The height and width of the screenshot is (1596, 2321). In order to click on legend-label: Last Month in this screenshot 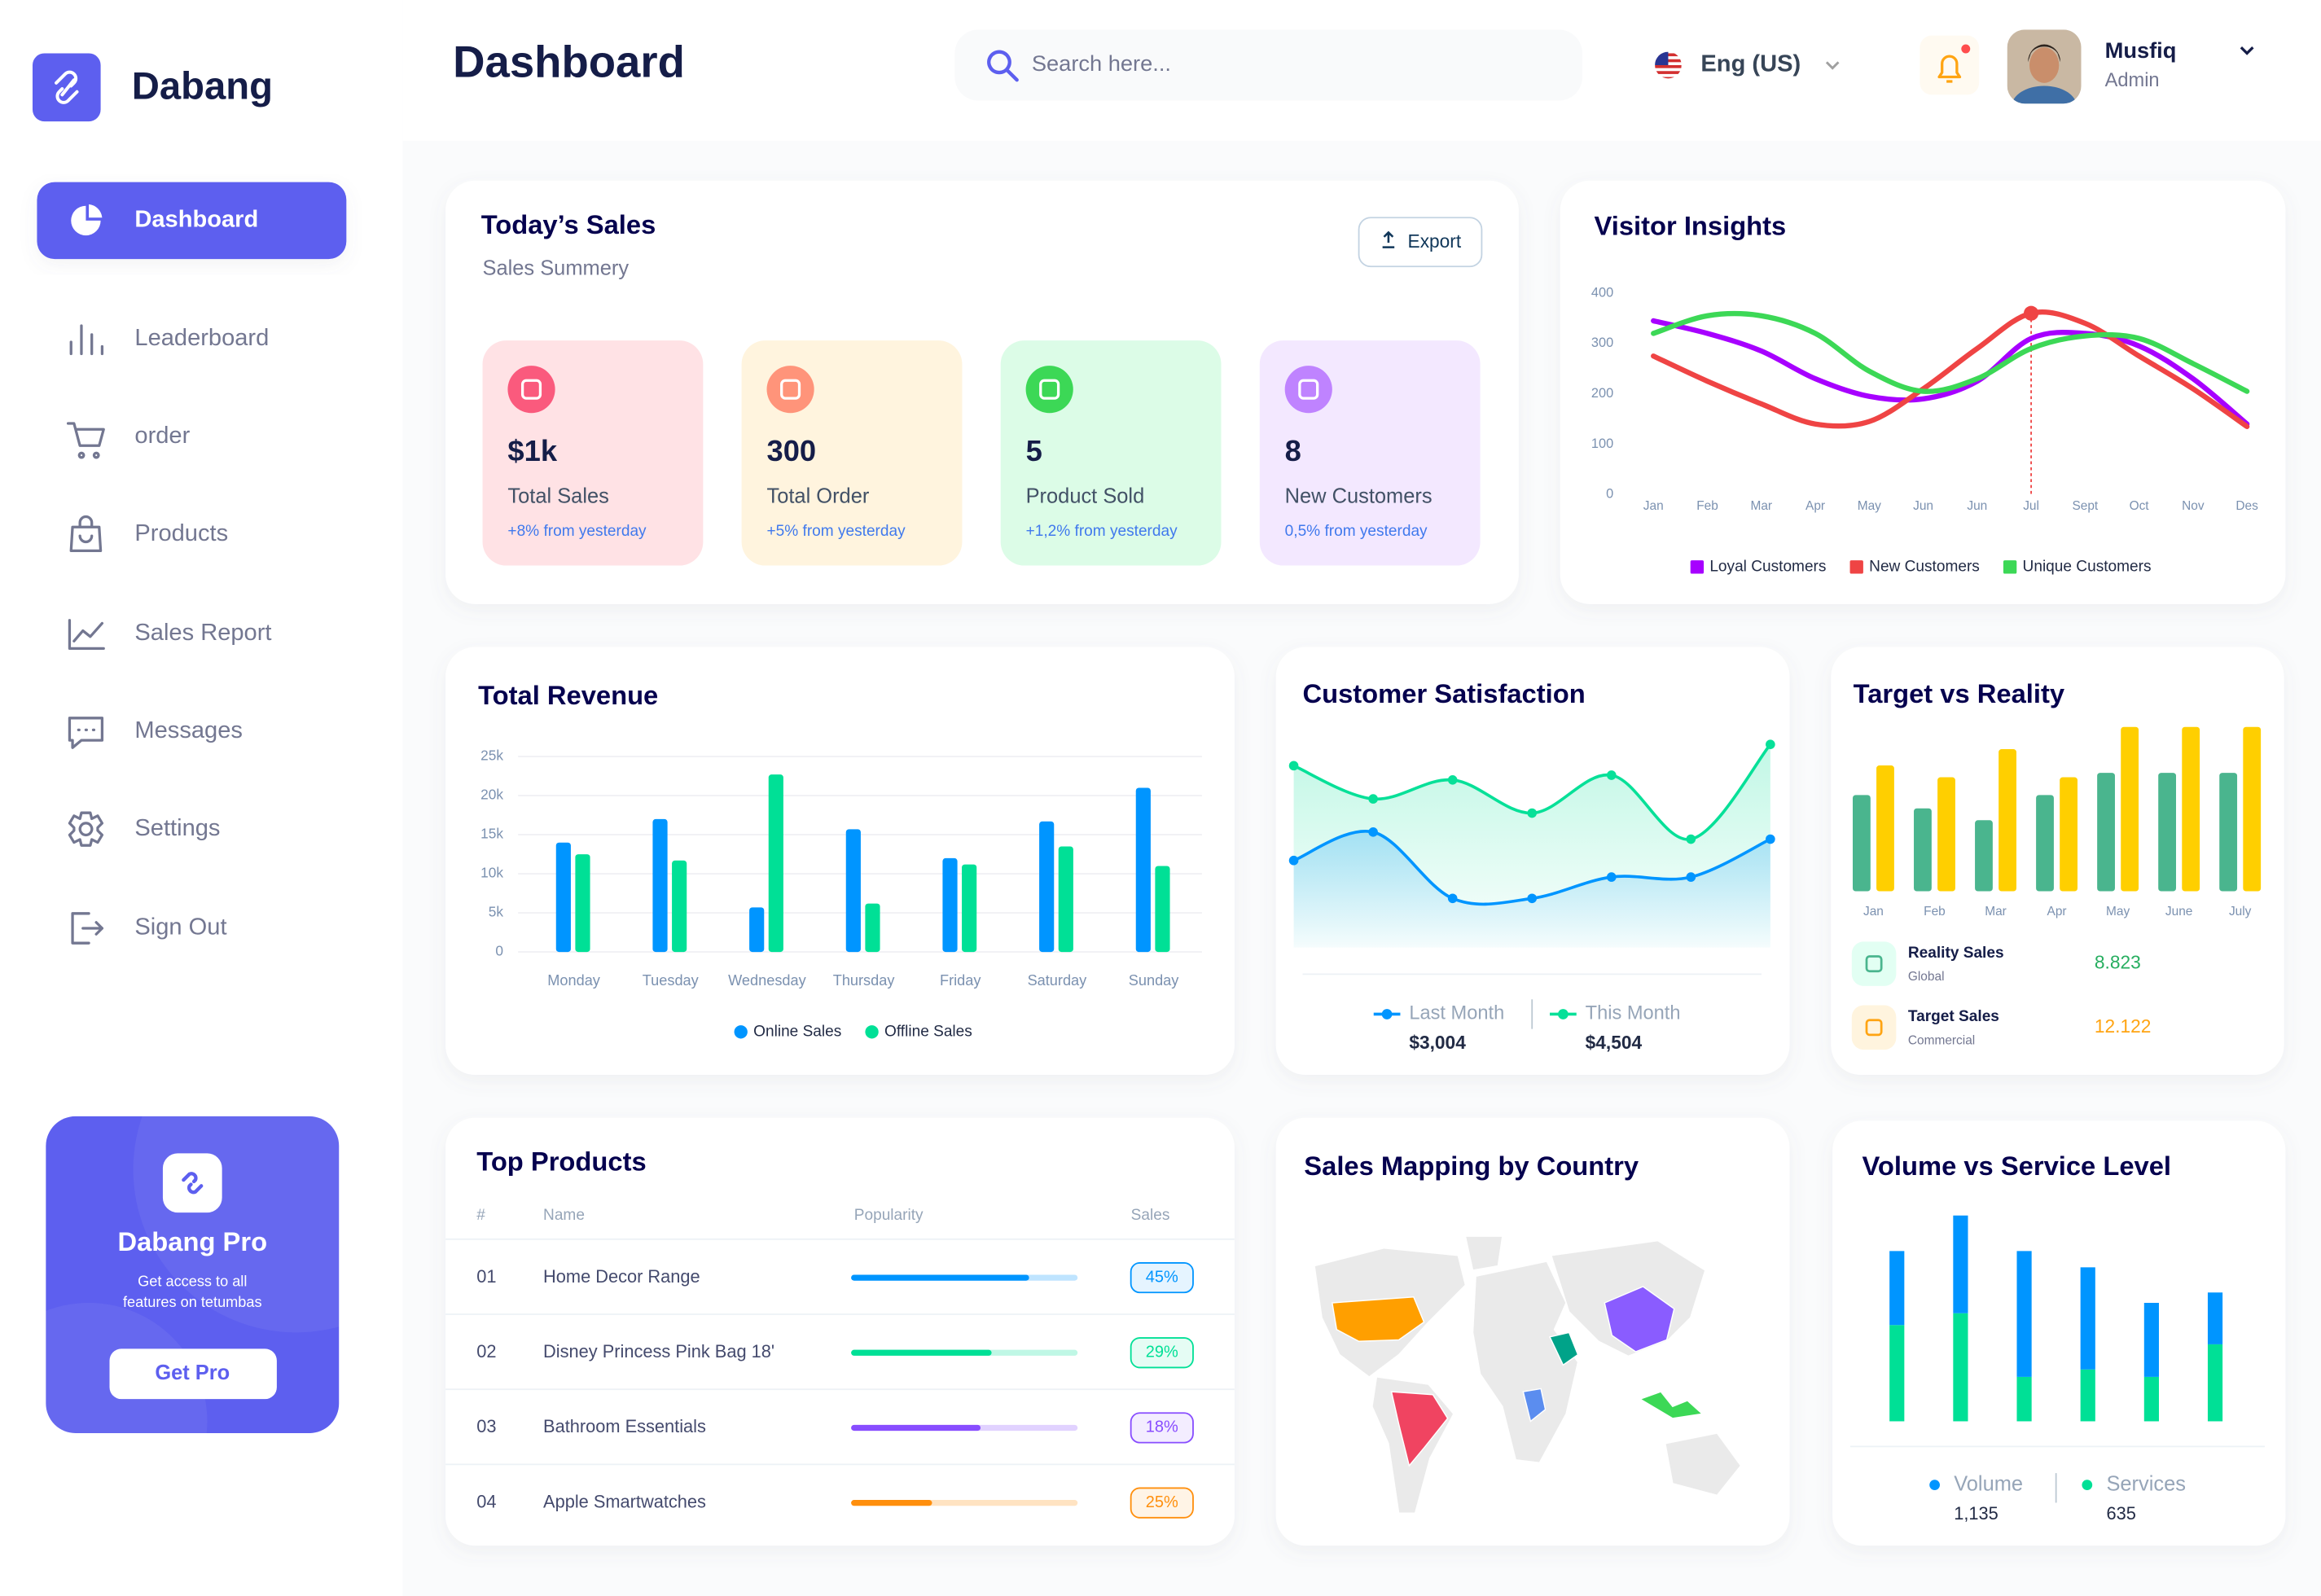, I will do `click(1456, 1014)`.